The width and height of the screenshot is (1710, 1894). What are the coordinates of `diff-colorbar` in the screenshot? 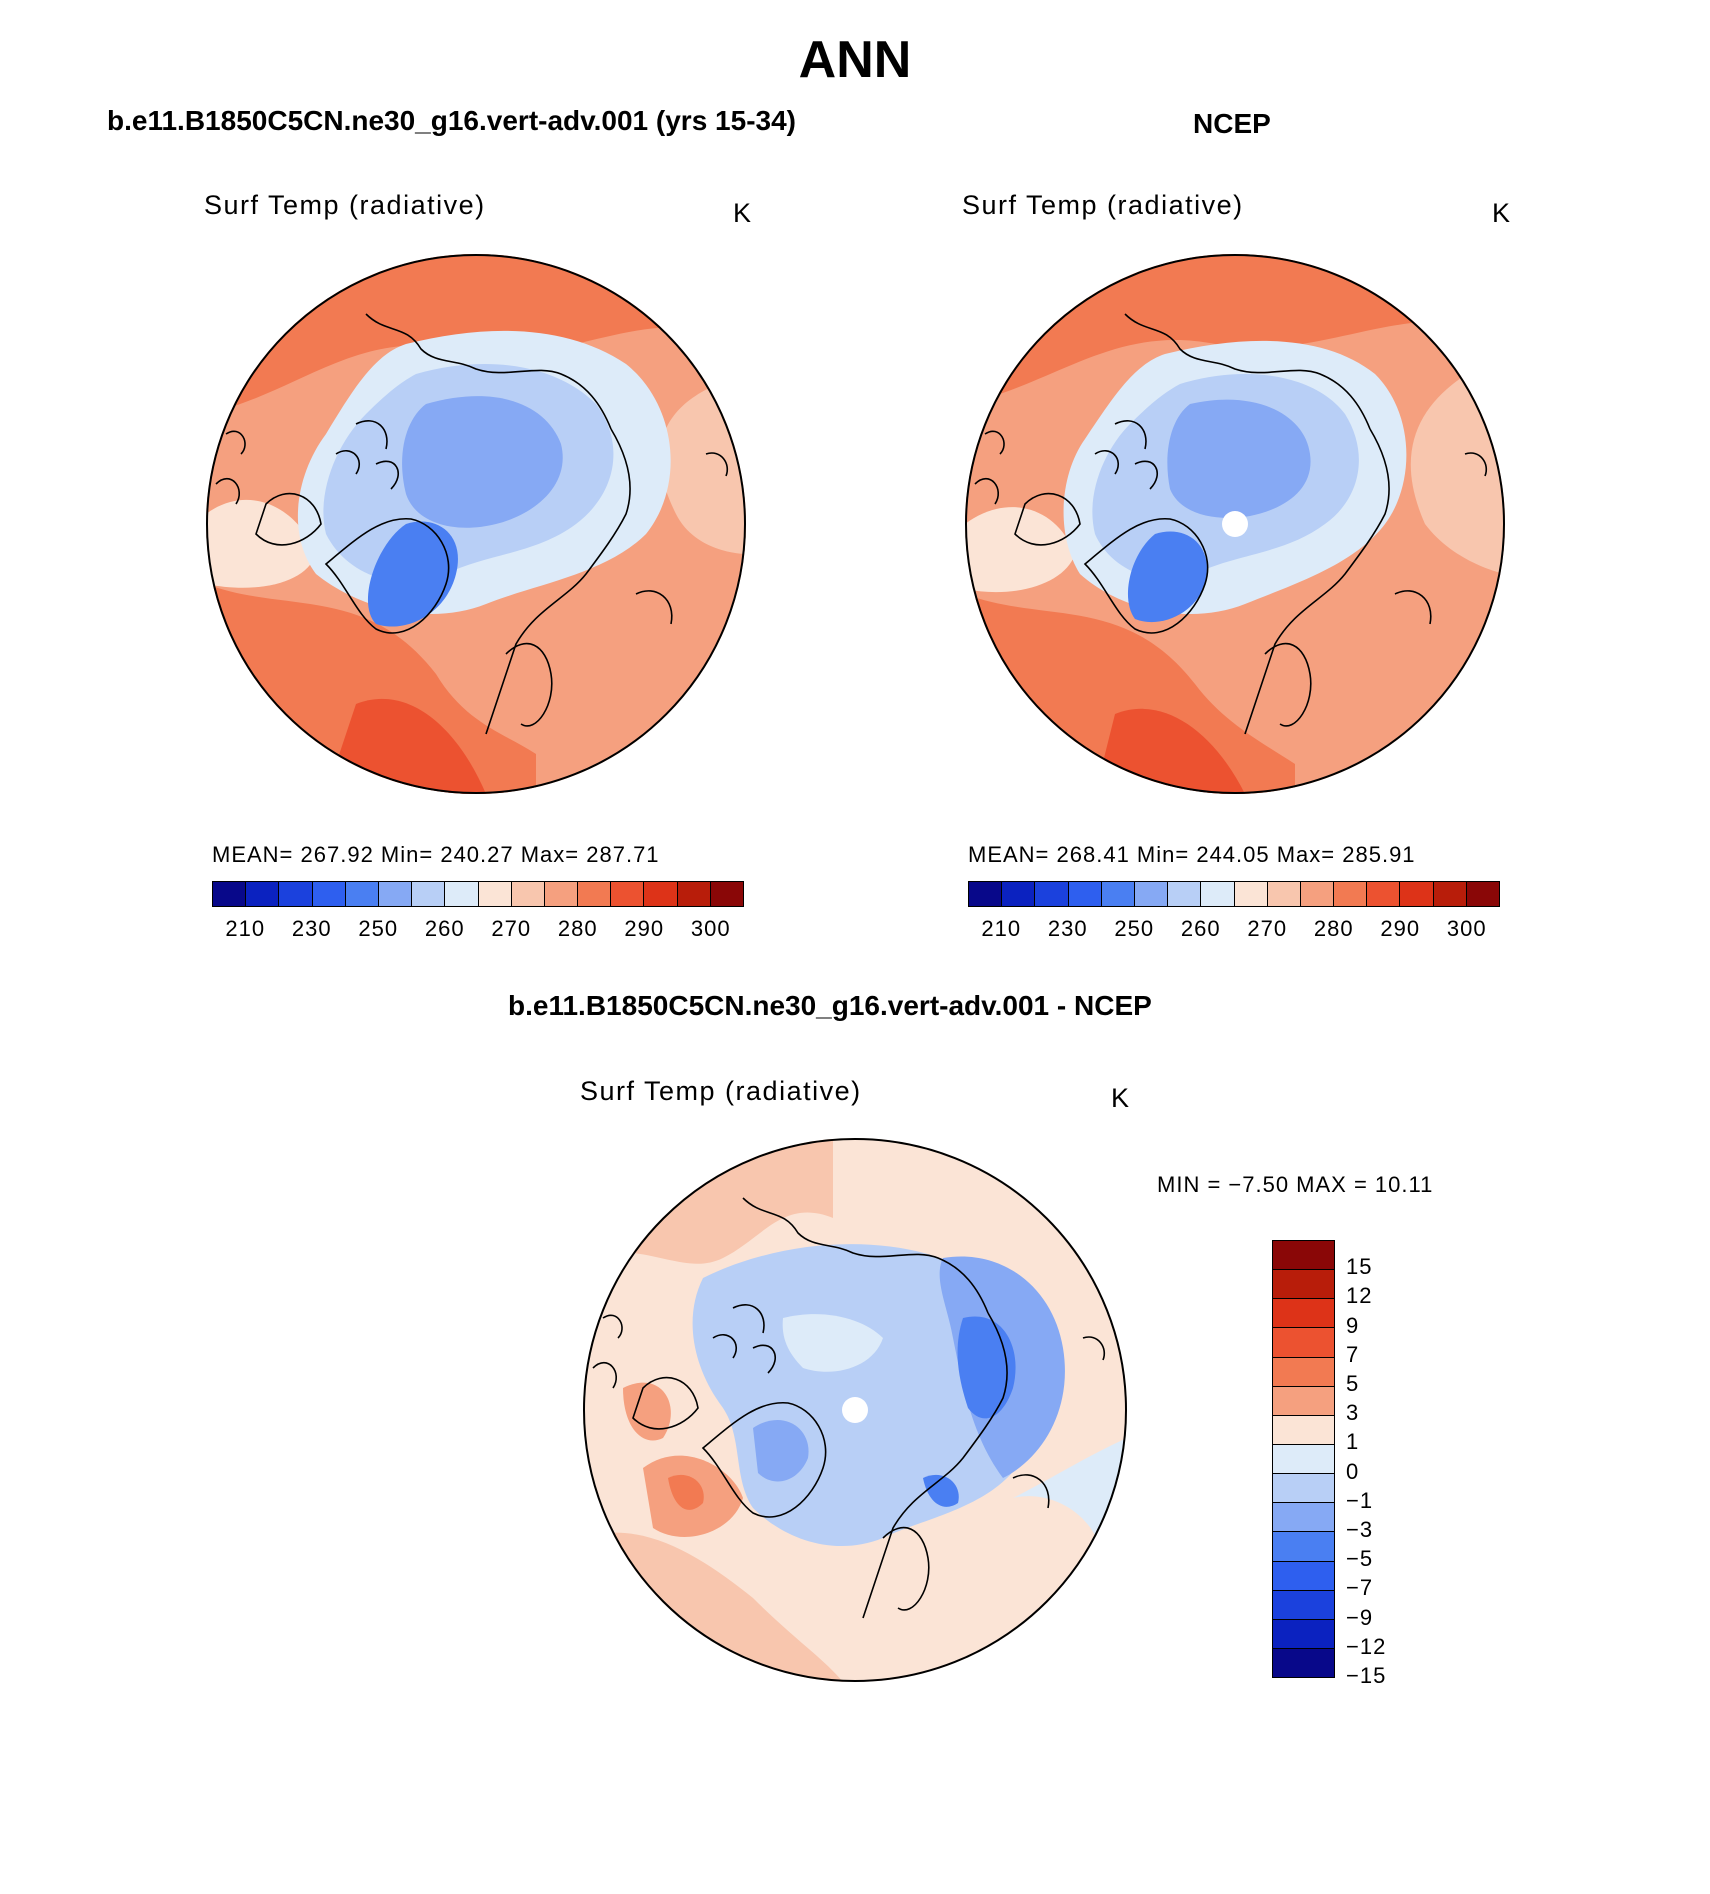 It's located at (1303, 1459).